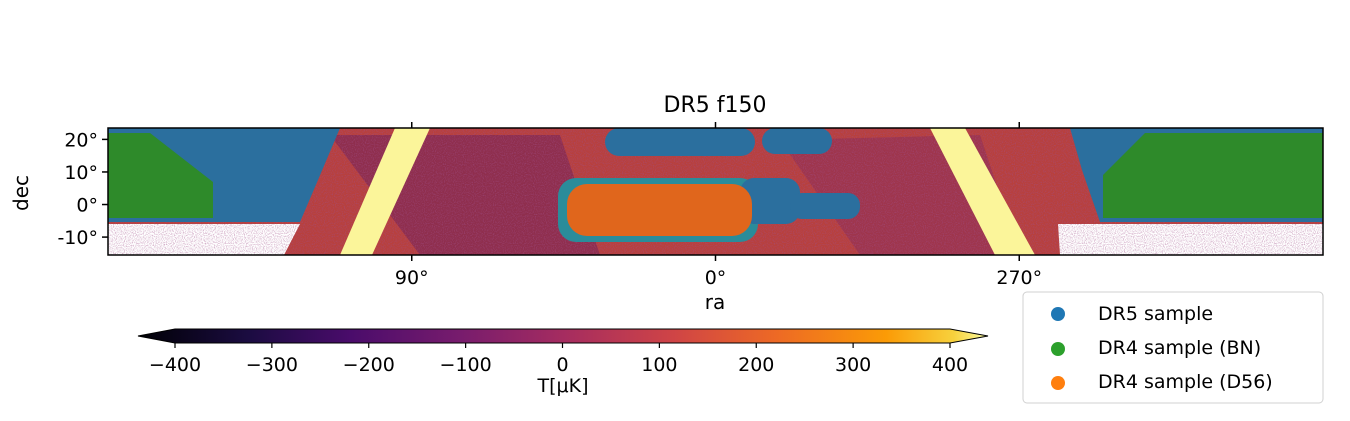  Describe the element at coordinates (1179, 348) in the screenshot. I see `legend-label-dr4-bn: DR4 sample (BN)` at that location.